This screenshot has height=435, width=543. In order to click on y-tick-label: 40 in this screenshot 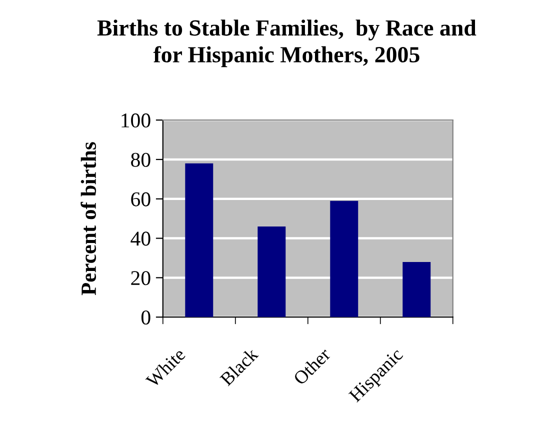, I will do `click(140, 239)`.